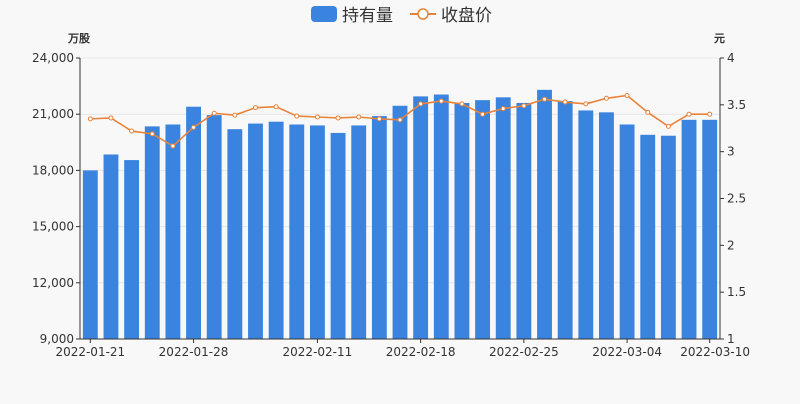 Image resolution: width=800 pixels, height=404 pixels. What do you see at coordinates (736, 199) in the screenshot?
I see `y-right-tick-label: 2.5` at bounding box center [736, 199].